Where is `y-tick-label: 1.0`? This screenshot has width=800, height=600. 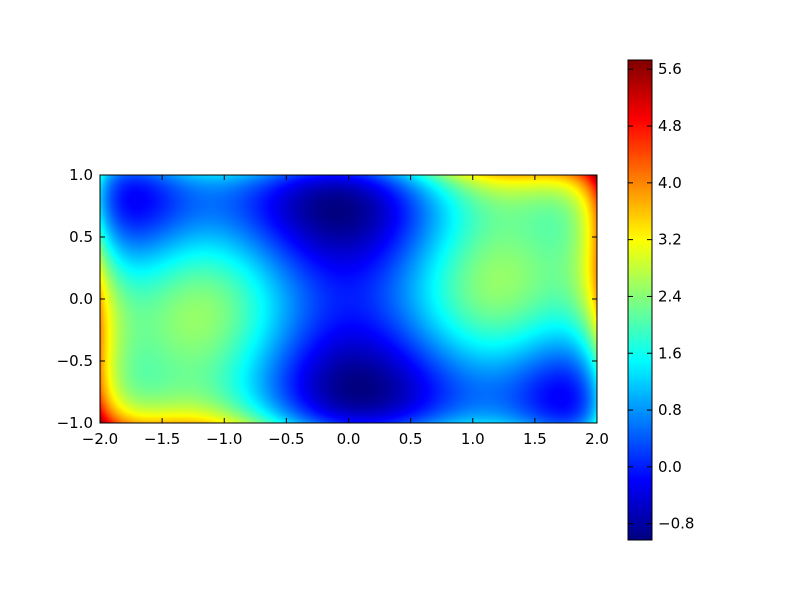
y-tick-label: 1.0 is located at coordinates (81, 175).